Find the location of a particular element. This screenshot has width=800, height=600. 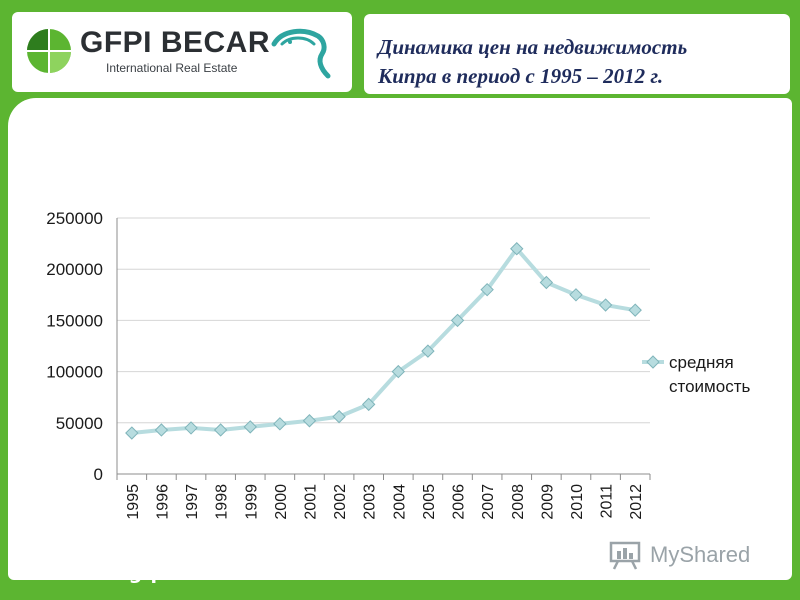

y-tick-label: 0 is located at coordinates (98, 474).